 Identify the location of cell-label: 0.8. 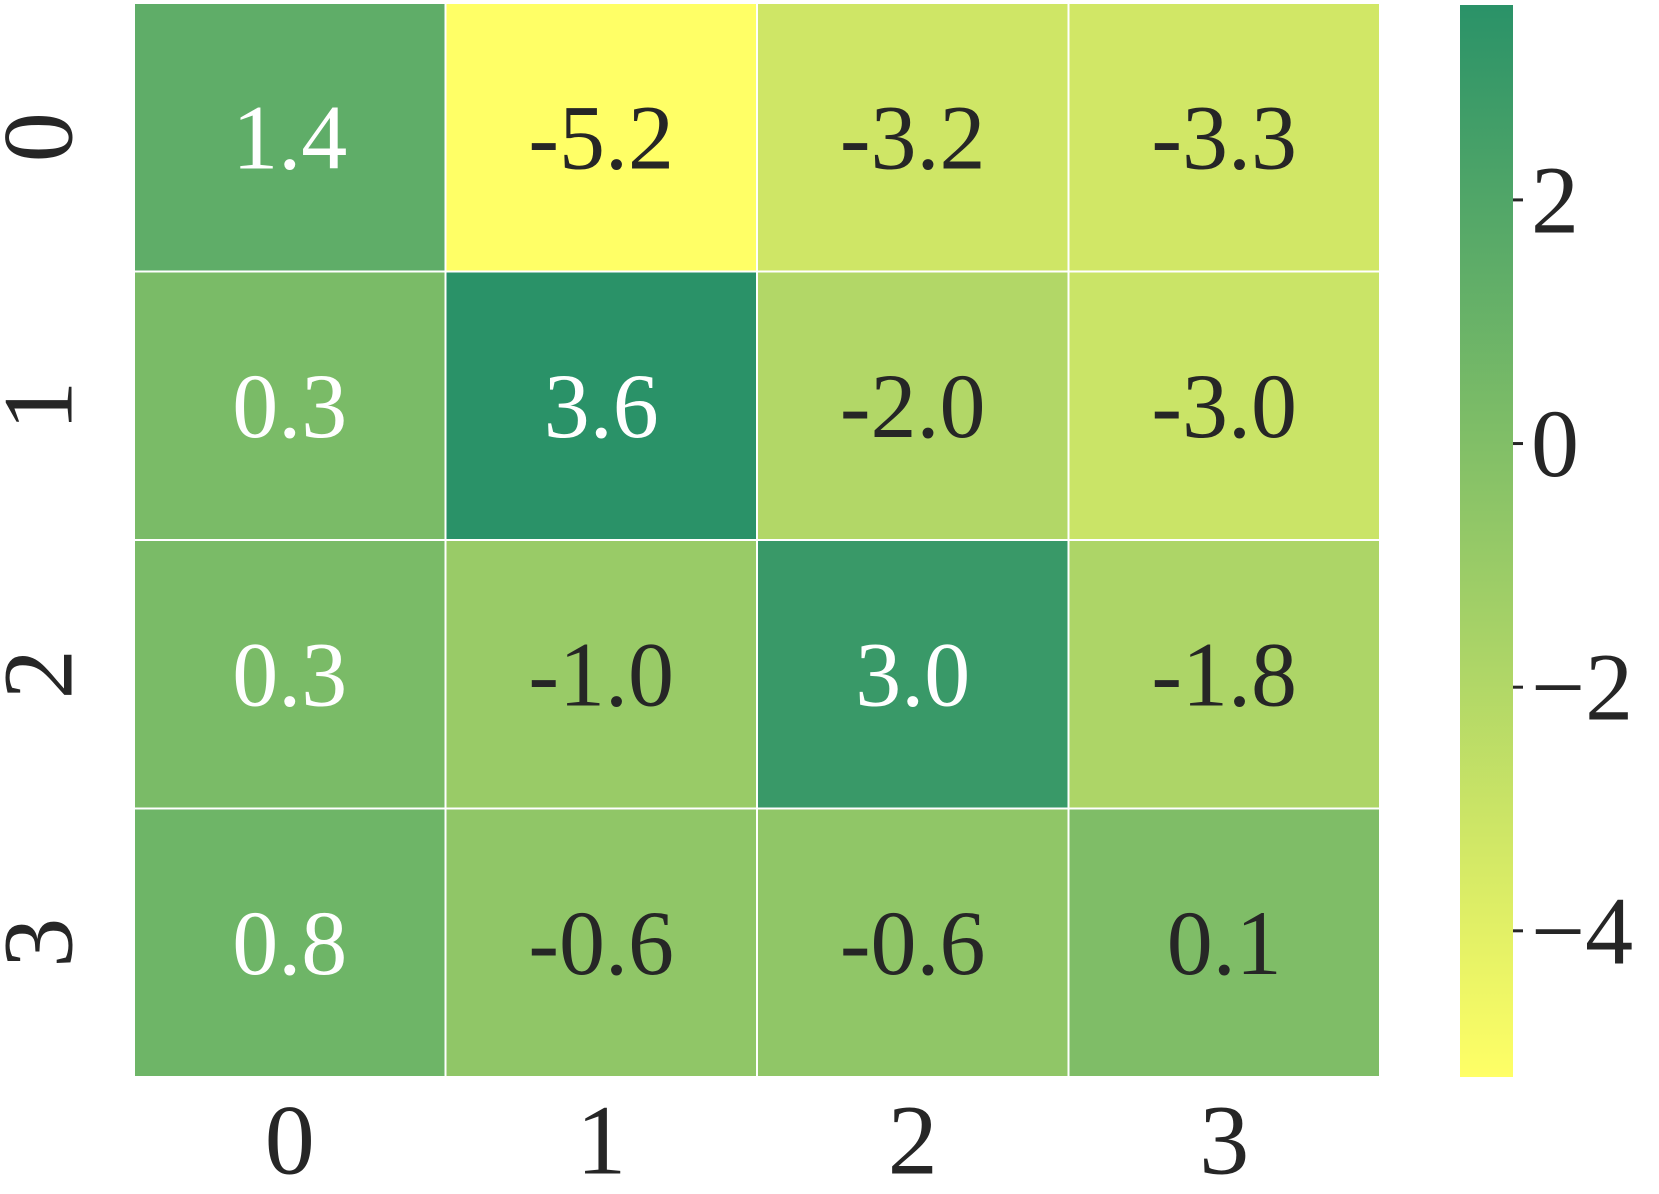
(289, 943).